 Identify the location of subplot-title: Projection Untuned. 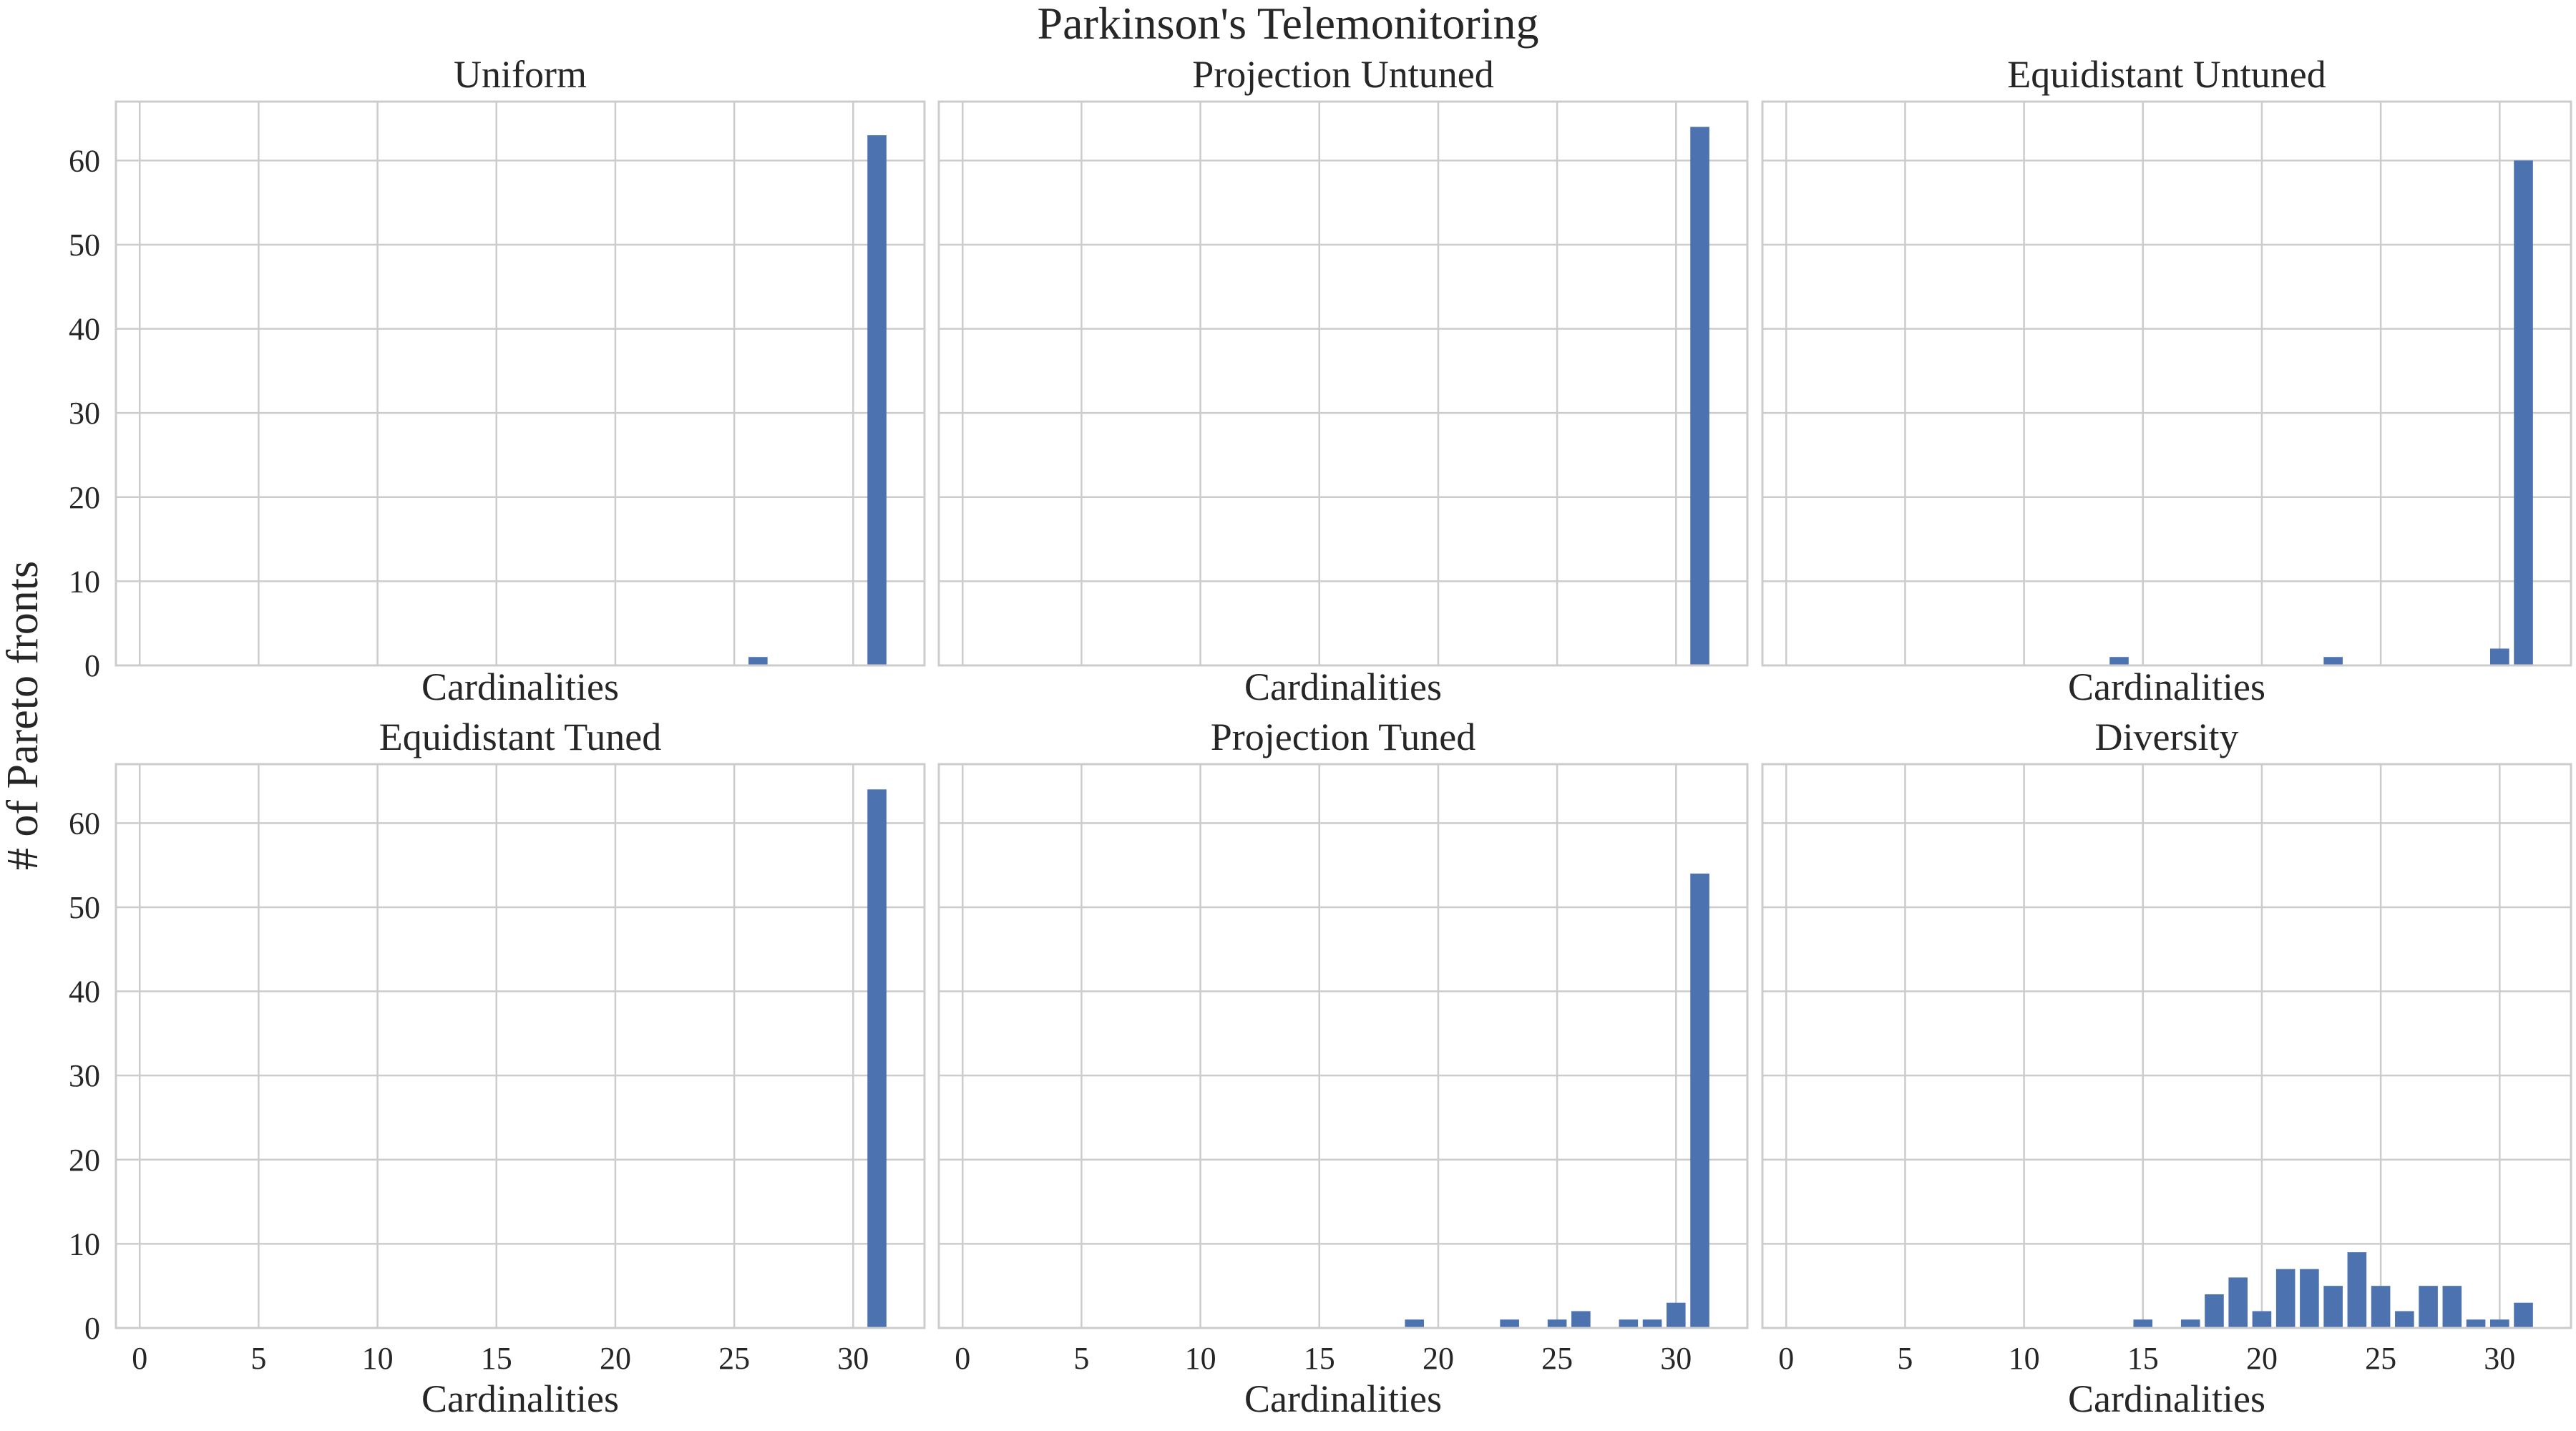
(1342, 74).